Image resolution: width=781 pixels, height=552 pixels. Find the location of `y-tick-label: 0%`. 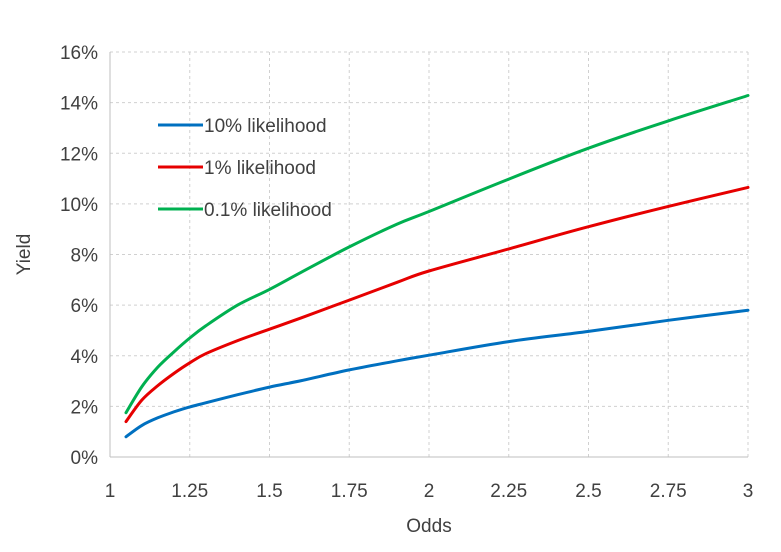

y-tick-label: 0% is located at coordinates (85, 458).